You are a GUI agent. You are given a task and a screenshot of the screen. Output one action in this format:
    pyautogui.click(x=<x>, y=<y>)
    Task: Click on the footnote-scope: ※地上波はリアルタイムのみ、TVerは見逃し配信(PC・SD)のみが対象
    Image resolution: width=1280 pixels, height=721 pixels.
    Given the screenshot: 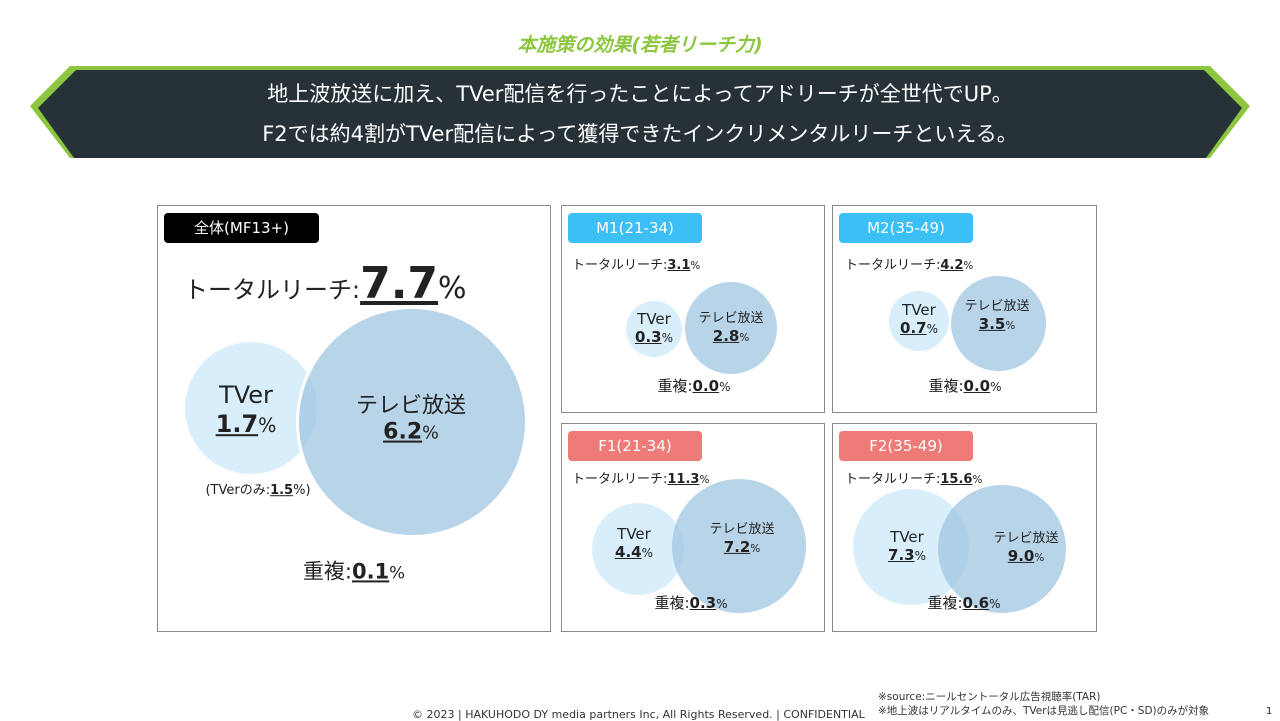 What is the action you would take?
    pyautogui.click(x=1044, y=711)
    